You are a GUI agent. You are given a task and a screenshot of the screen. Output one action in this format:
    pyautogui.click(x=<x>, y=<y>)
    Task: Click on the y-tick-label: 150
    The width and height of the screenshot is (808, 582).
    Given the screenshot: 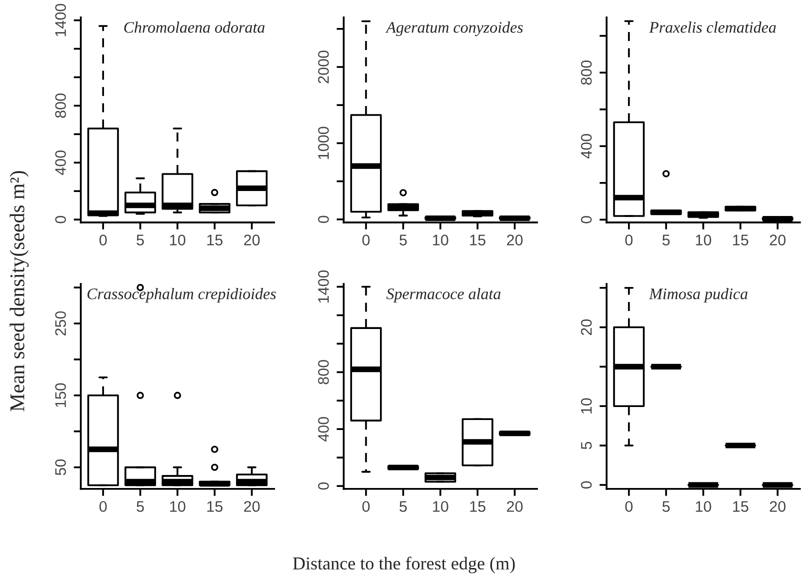 What is the action you would take?
    pyautogui.click(x=60, y=395)
    